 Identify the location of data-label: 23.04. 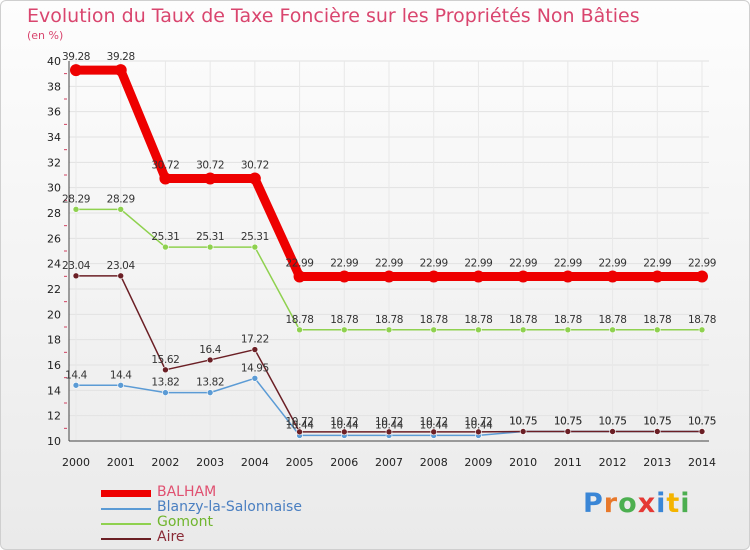
(76, 266).